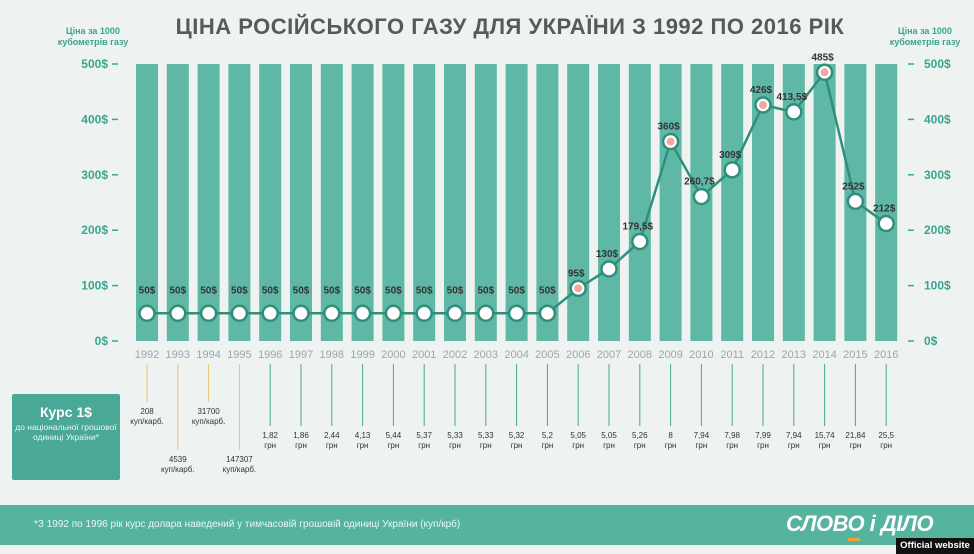 The width and height of the screenshot is (974, 554). What do you see at coordinates (363, 435) in the screenshot?
I see `exchange-rate-value: 4,13` at bounding box center [363, 435].